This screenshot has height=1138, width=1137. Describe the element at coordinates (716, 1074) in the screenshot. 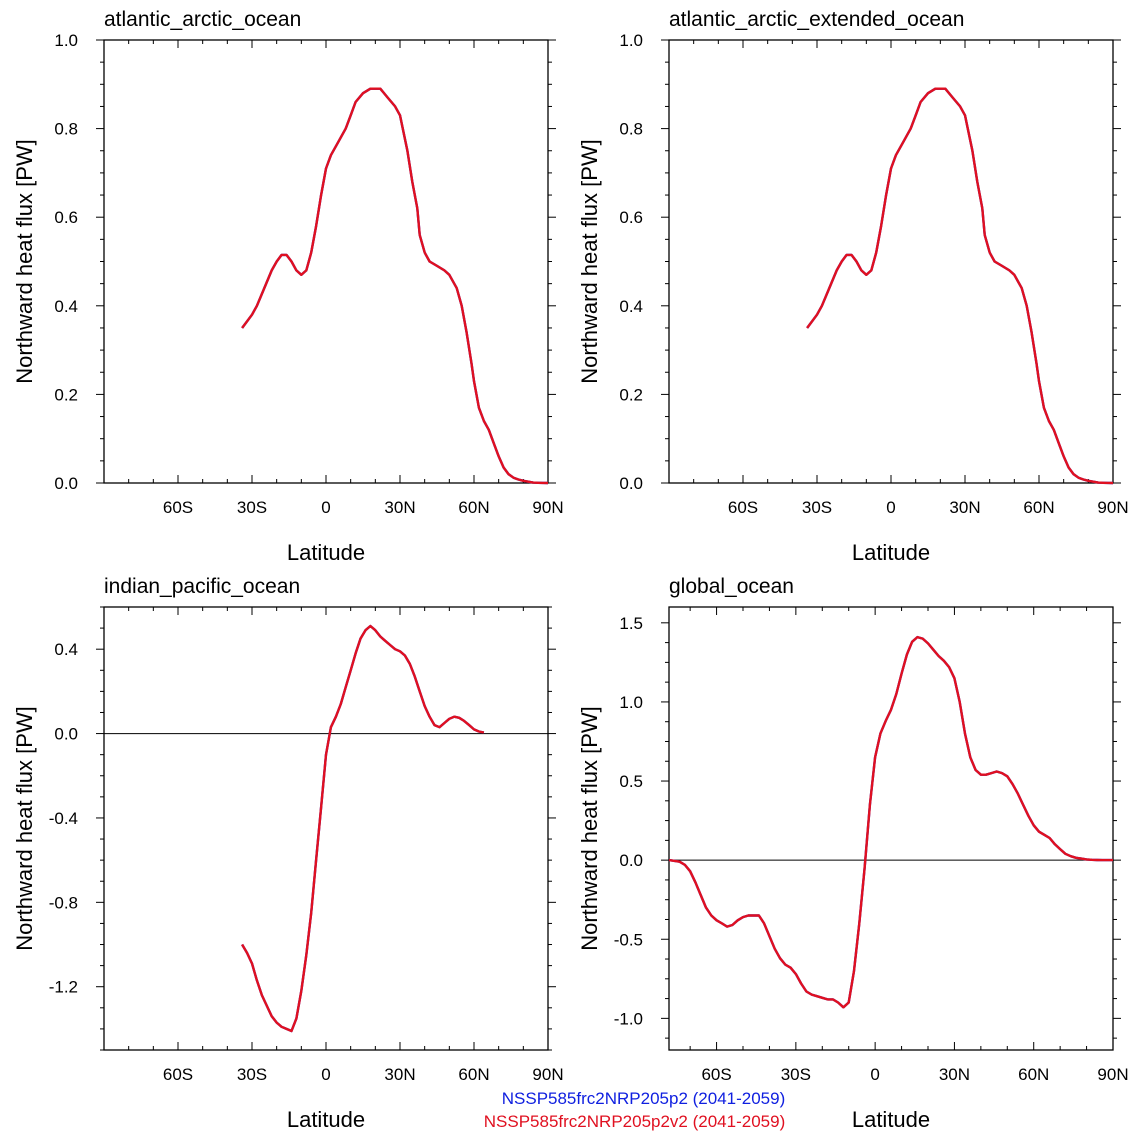

I see `panel-4-xtick-label: 60S` at that location.